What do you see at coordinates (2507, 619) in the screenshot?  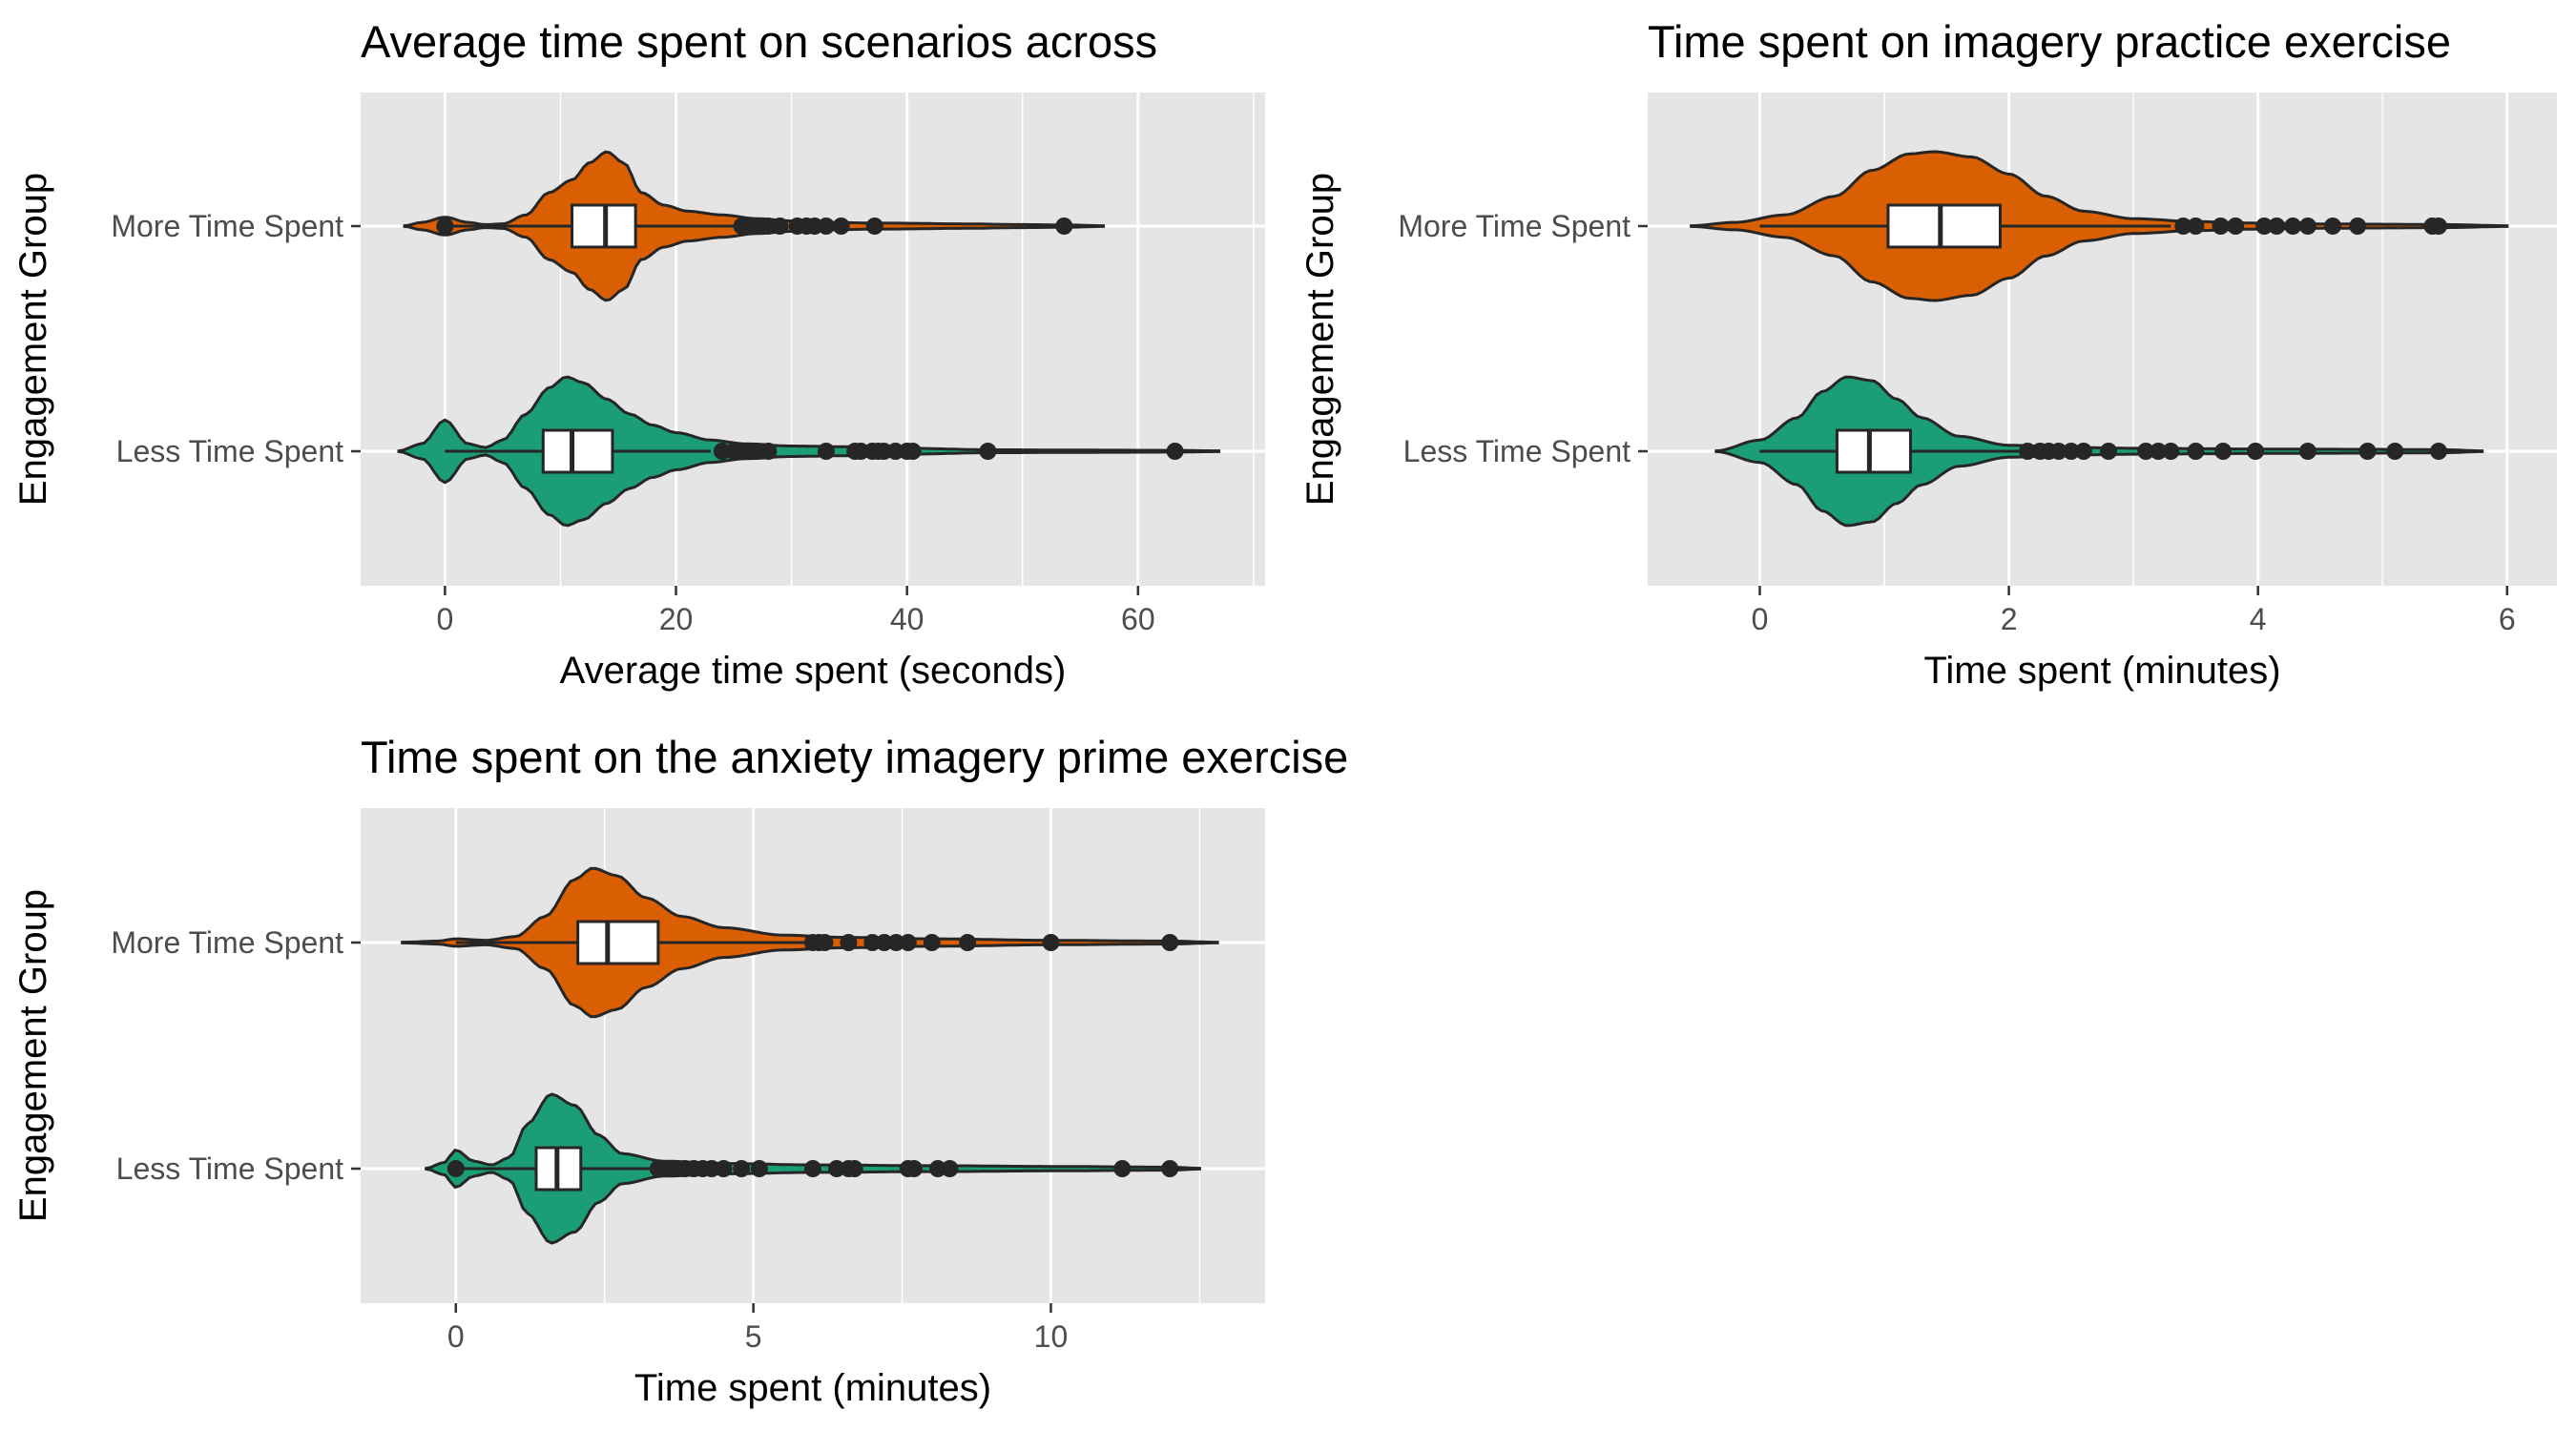 I see `x-tick-label: 6` at bounding box center [2507, 619].